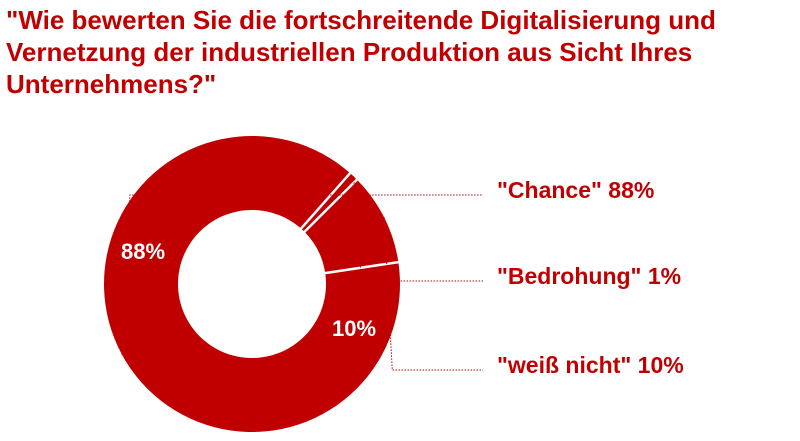 The height and width of the screenshot is (441, 800). I want to click on slice-value-label: 10%, so click(354, 328).